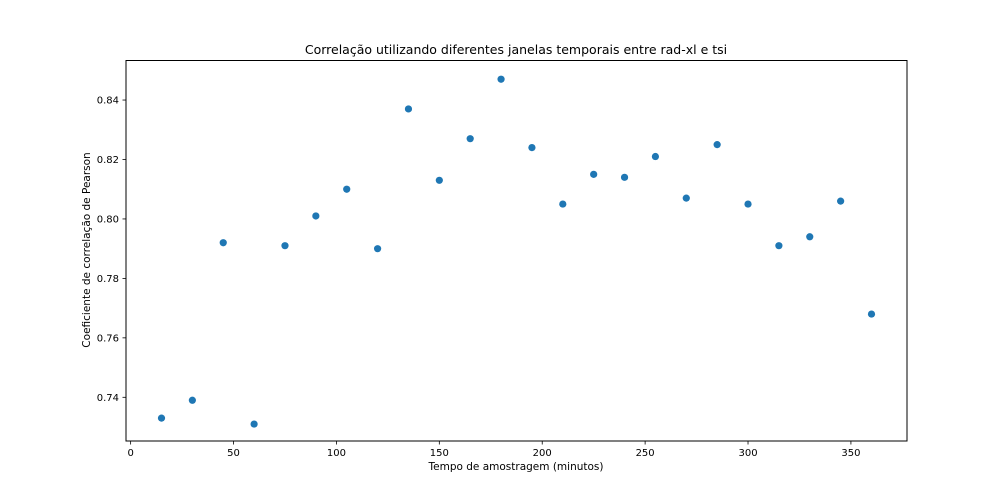  What do you see at coordinates (542, 453) in the screenshot?
I see `x-tick-label: 200` at bounding box center [542, 453].